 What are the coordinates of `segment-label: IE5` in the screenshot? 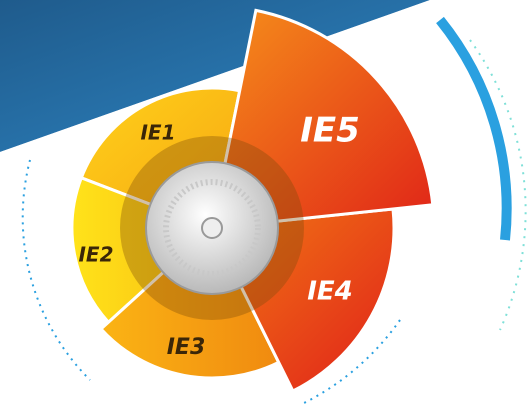 It's located at (330, 131).